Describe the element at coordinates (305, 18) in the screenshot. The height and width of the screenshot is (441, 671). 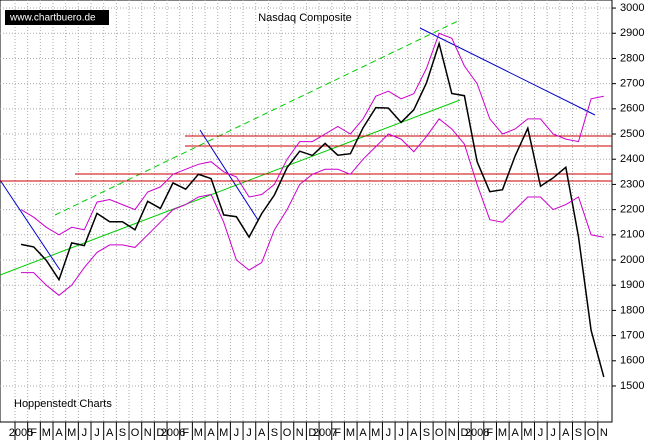
I see `chart-title: Nasdaq Composite` at that location.